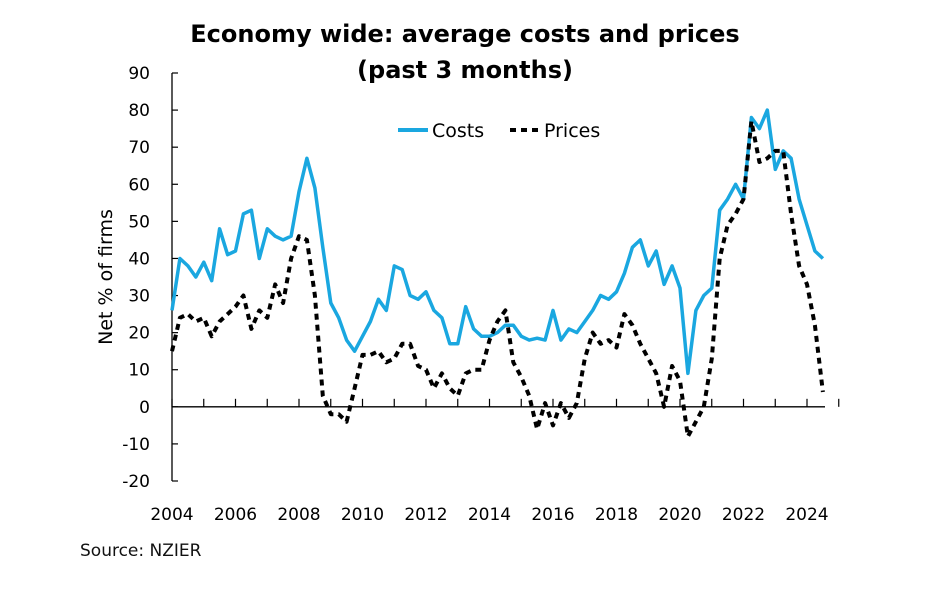 The width and height of the screenshot is (936, 606). What do you see at coordinates (806, 515) in the screenshot?
I see `x-tick-label: 2024` at bounding box center [806, 515].